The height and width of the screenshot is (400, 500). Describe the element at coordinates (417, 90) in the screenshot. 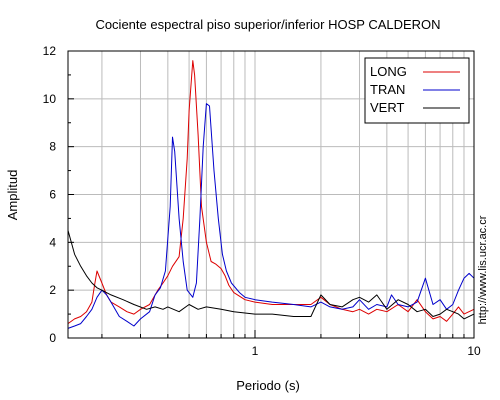

I see `legend: LONG TRAN VERT` at that location.